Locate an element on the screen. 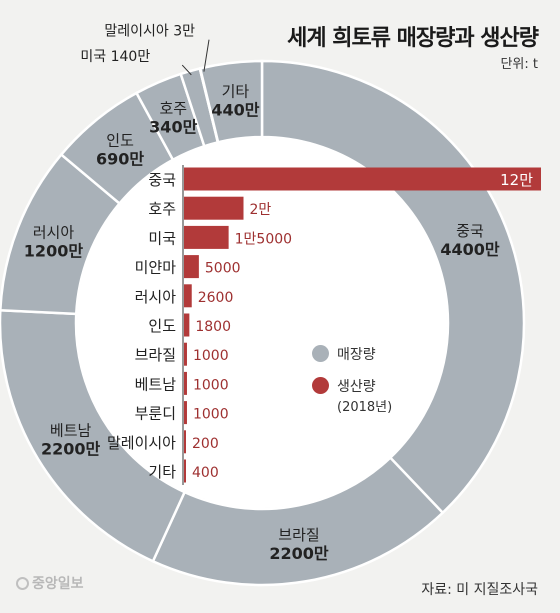 The height and width of the screenshot is (613, 560). bar-category-5: 러시아 is located at coordinates (156, 297).